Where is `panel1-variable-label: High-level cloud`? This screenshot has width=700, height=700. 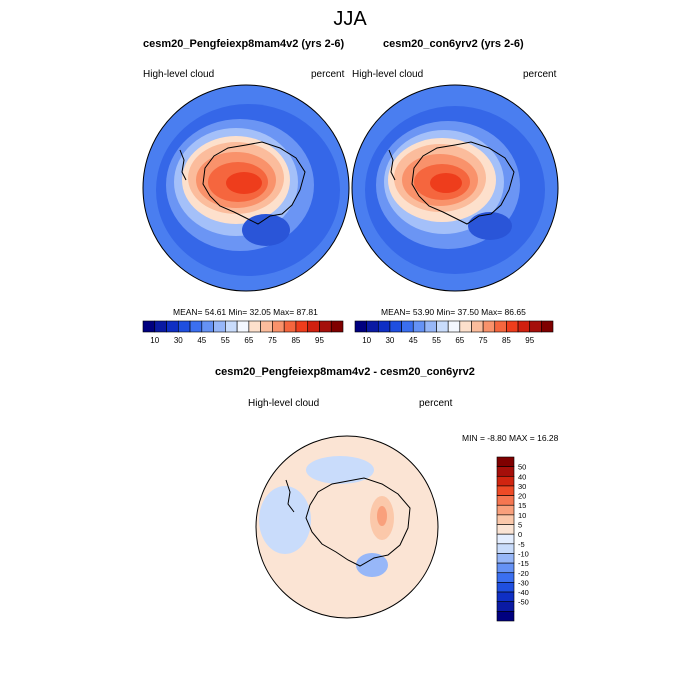 panel1-variable-label: High-level cloud is located at coordinates (179, 74).